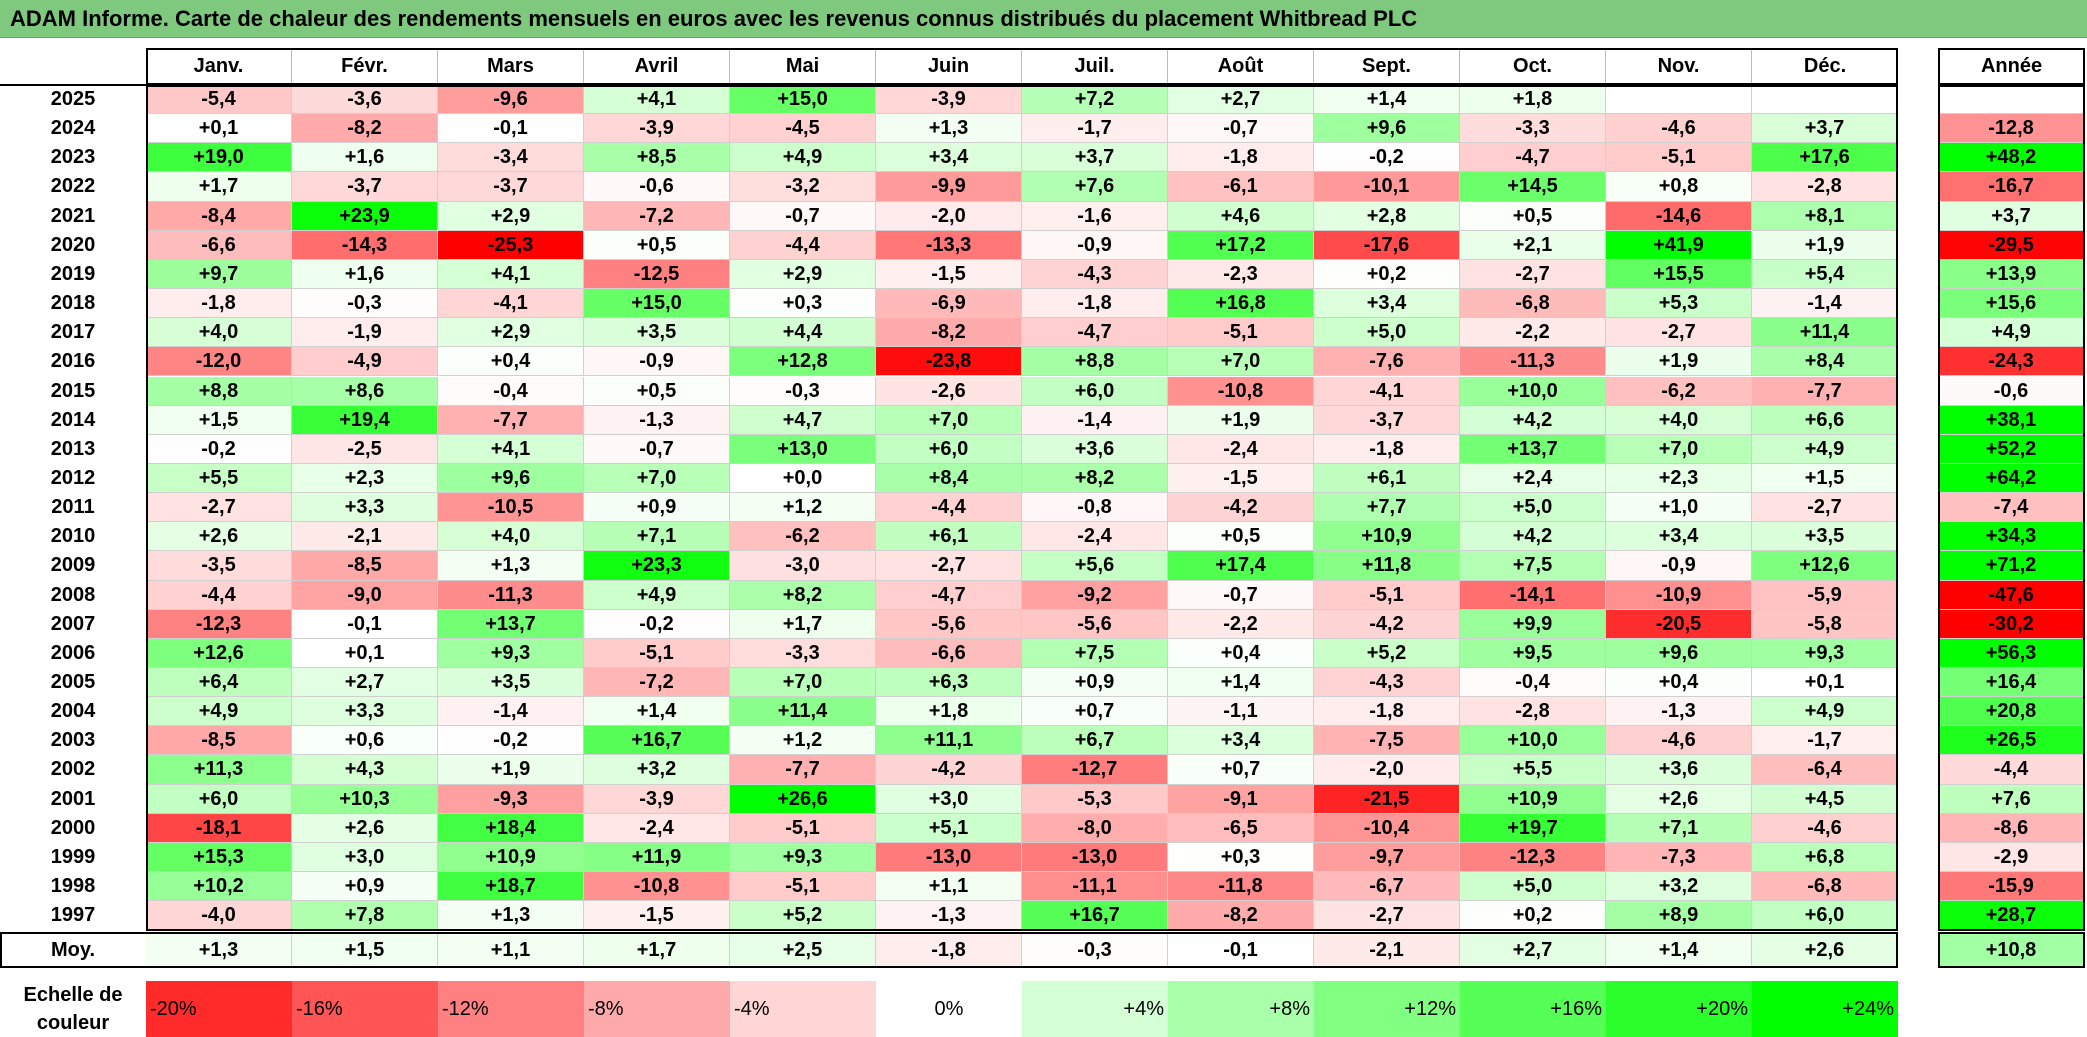 This screenshot has width=2087, height=1037. What do you see at coordinates (1679, 1009) in the screenshot?
I see `legend-swatch: +20%` at bounding box center [1679, 1009].